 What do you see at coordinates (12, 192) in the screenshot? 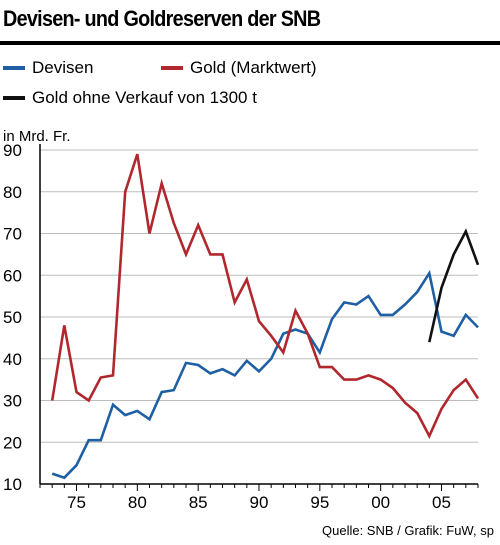
I see `y-tick-label-80: 80` at bounding box center [12, 192].